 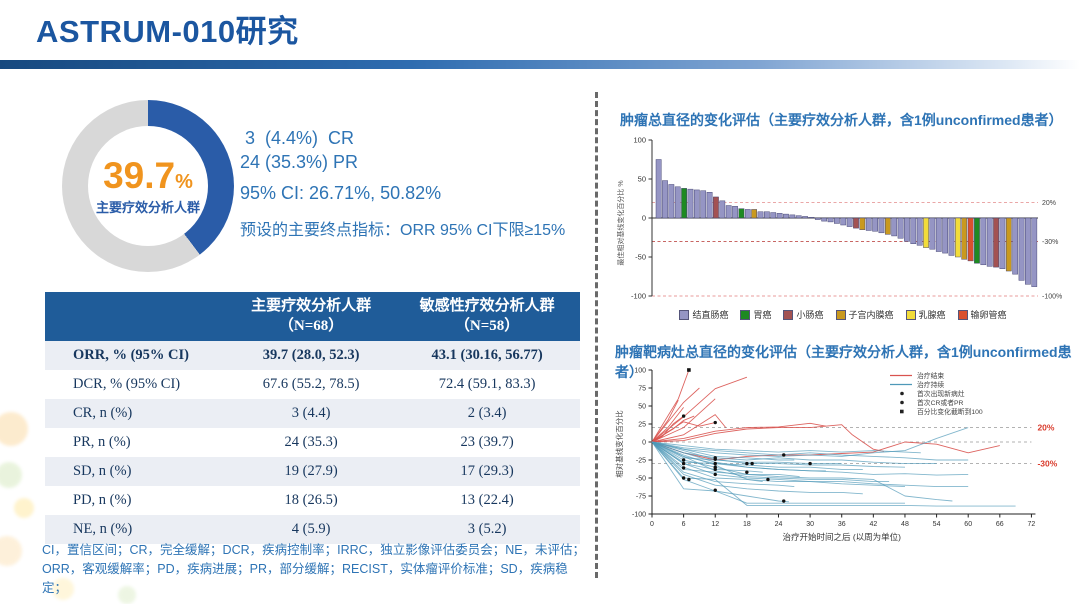 What do you see at coordinates (487, 529) in the screenshot?
I see `row-value-sensitivity: 3 (5.2)` at bounding box center [487, 529].